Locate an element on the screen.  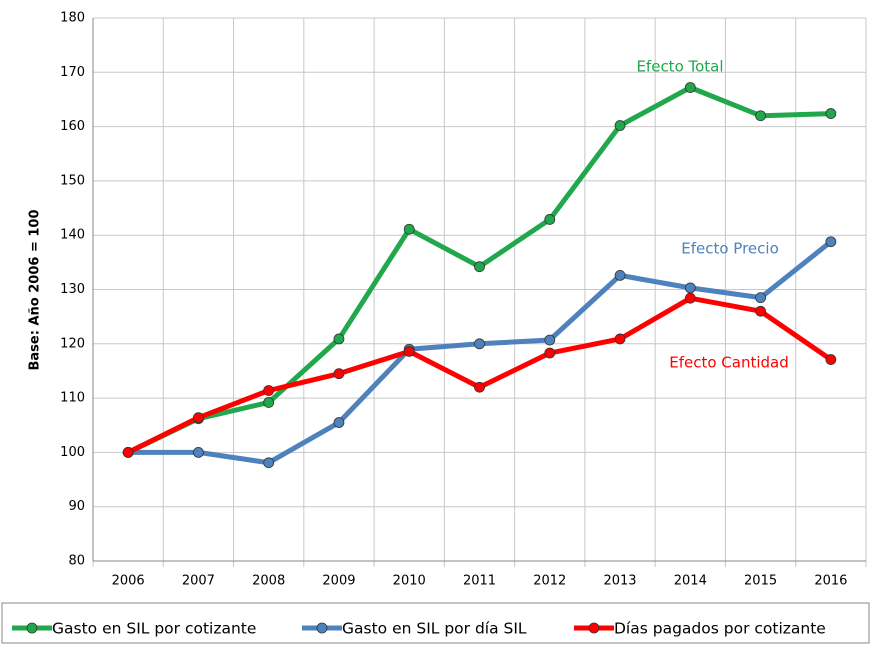
legend-box is located at coordinates (435, 623).